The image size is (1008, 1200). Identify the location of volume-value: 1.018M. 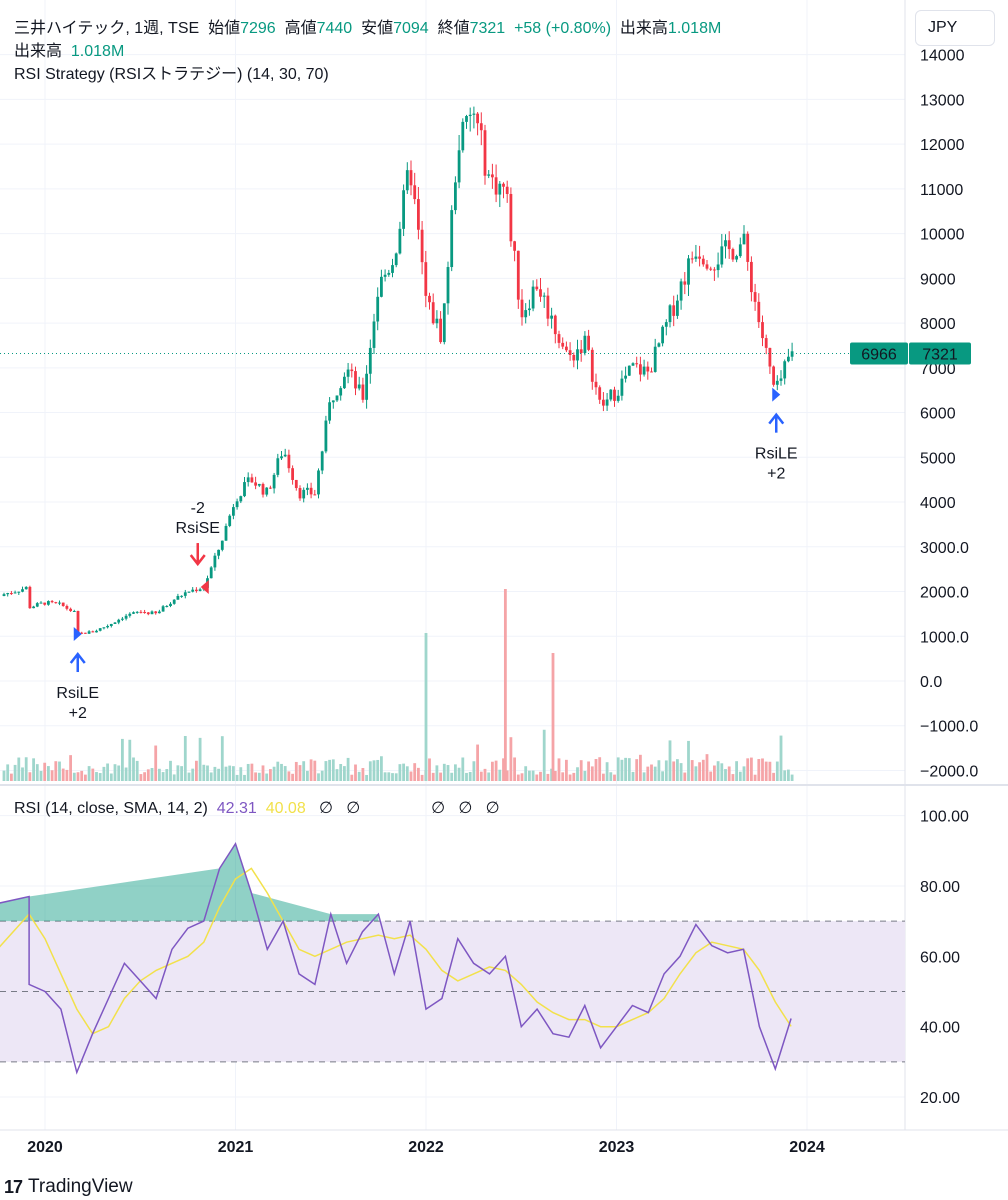
(694, 28).